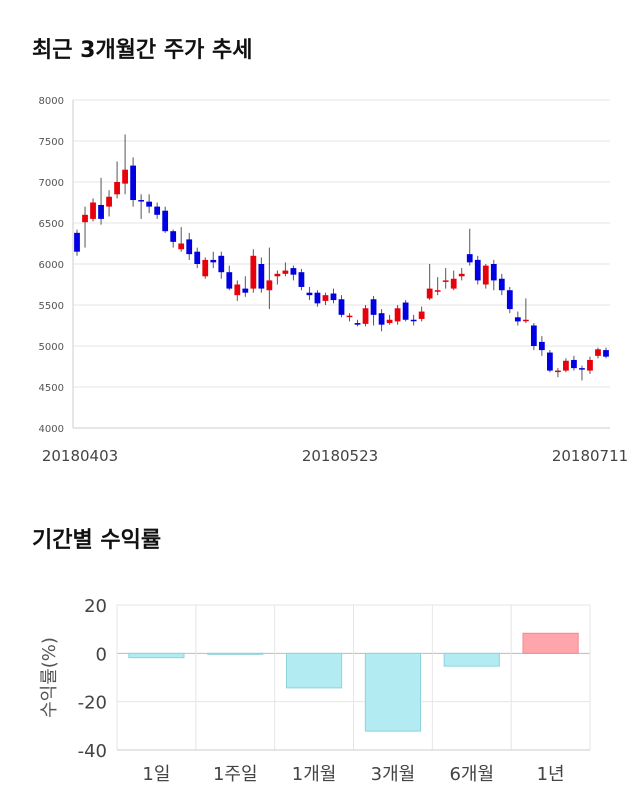  I want to click on bar-y-tick-label: 0, so click(101, 654).